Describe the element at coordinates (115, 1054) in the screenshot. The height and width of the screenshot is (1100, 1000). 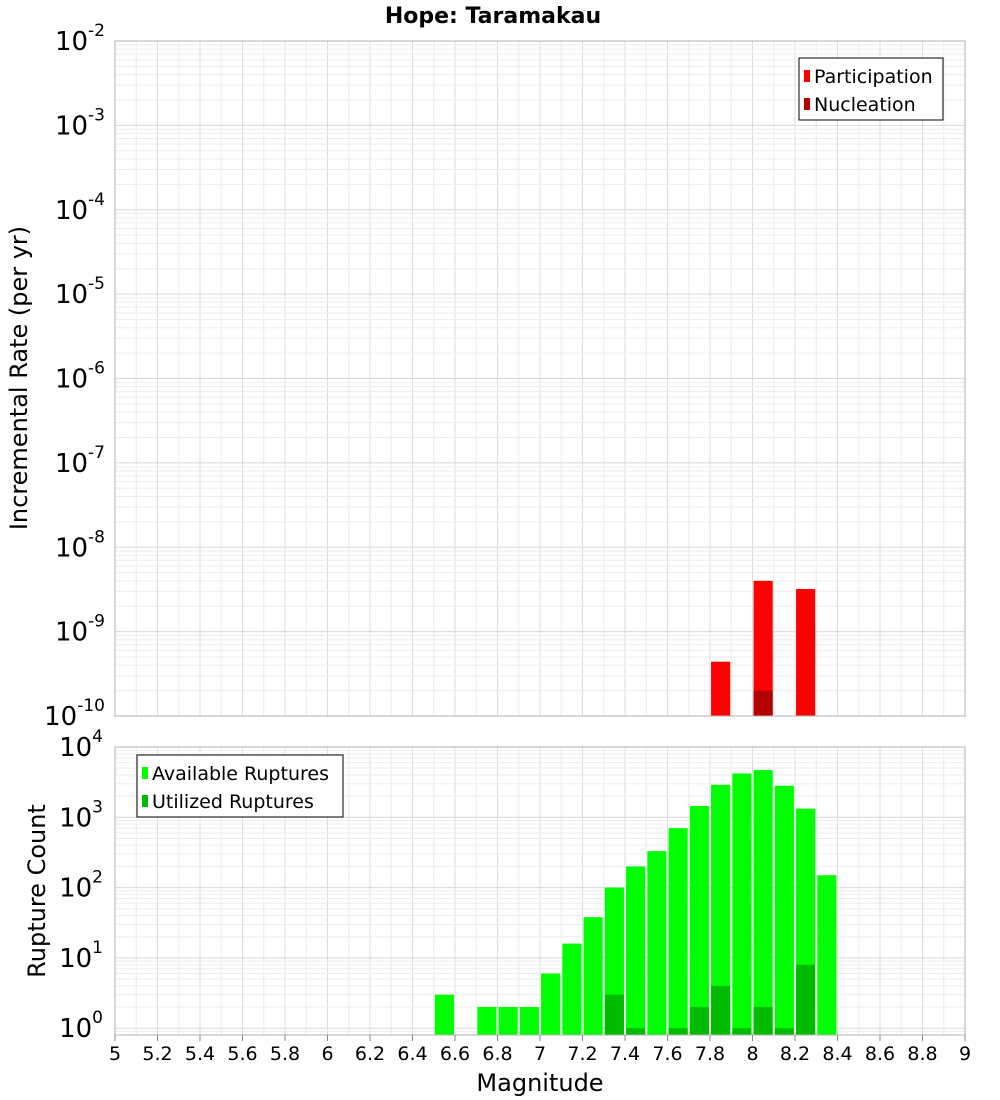
I see `x-tick-label: 5` at that location.